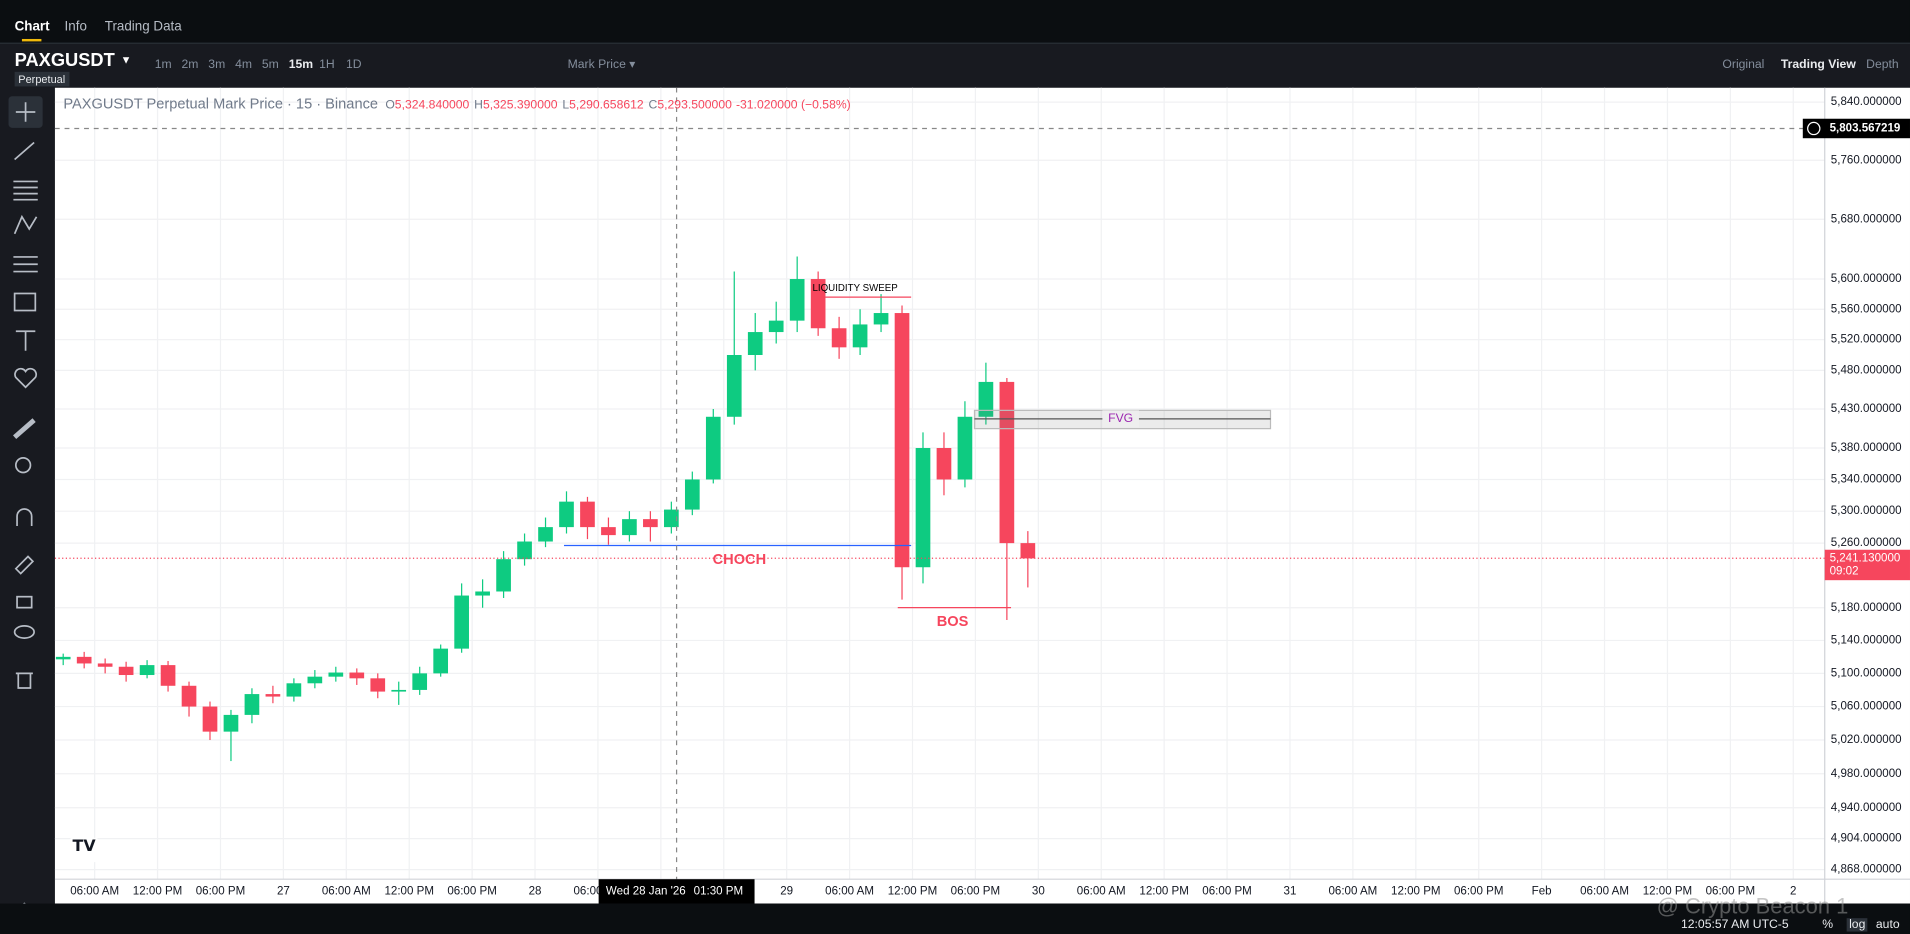 This screenshot has width=1910, height=934. What do you see at coordinates (143, 27) in the screenshot?
I see `nav-tab: Trading Data` at bounding box center [143, 27].